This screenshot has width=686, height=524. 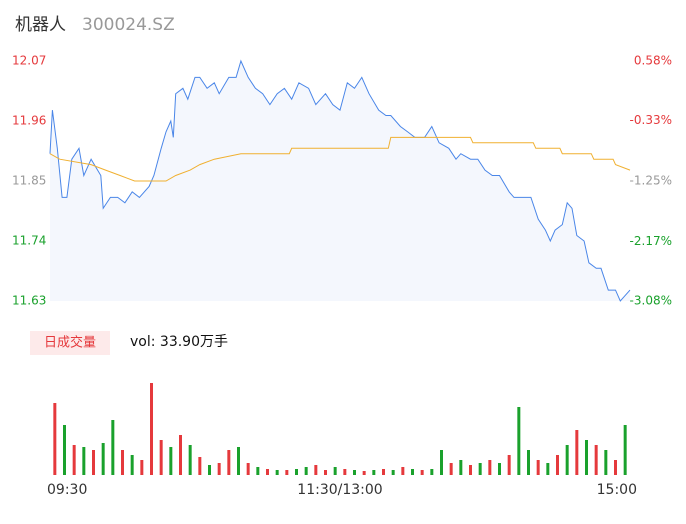 What do you see at coordinates (29, 121) in the screenshot?
I see `y-tick-label: 11.96` at bounding box center [29, 121].